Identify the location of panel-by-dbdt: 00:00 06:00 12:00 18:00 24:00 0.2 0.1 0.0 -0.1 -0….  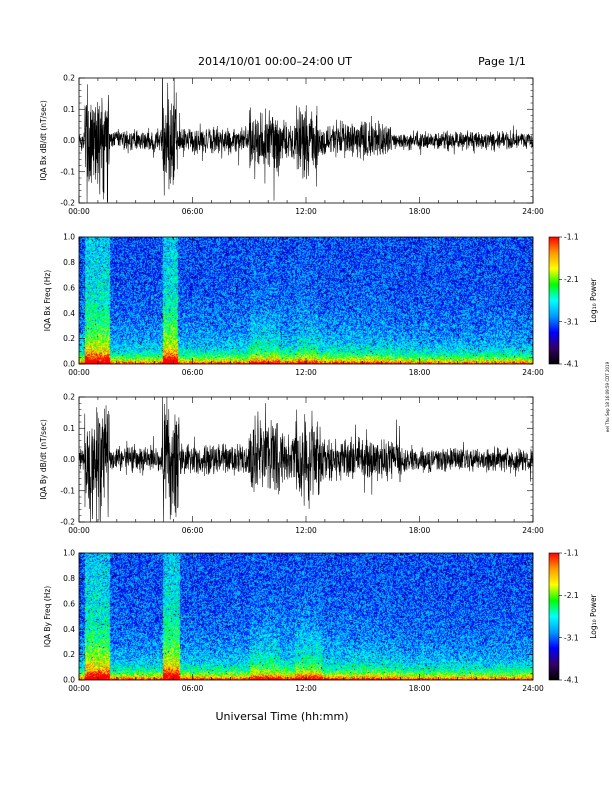
(291, 464).